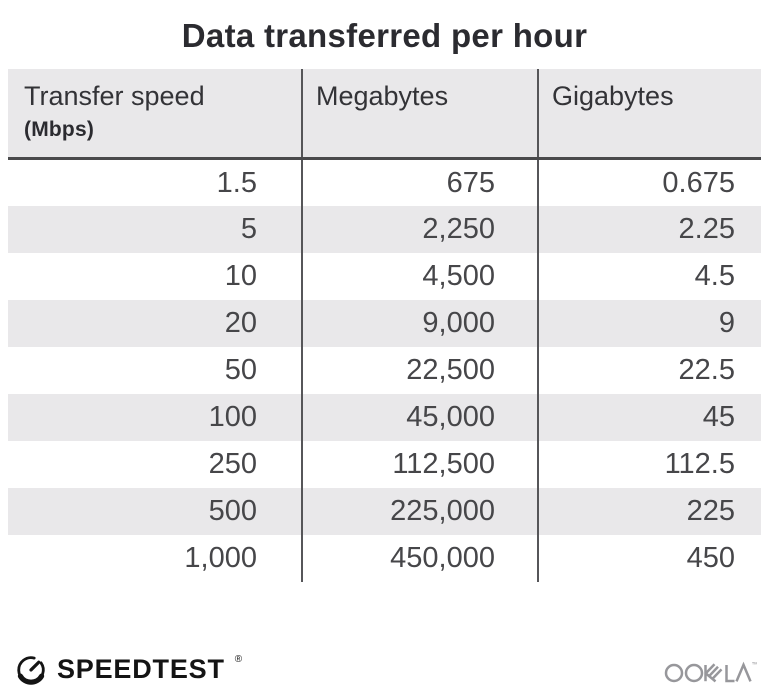  Describe the element at coordinates (155, 558) in the screenshot. I see `cell-mbps: 1,000` at that location.